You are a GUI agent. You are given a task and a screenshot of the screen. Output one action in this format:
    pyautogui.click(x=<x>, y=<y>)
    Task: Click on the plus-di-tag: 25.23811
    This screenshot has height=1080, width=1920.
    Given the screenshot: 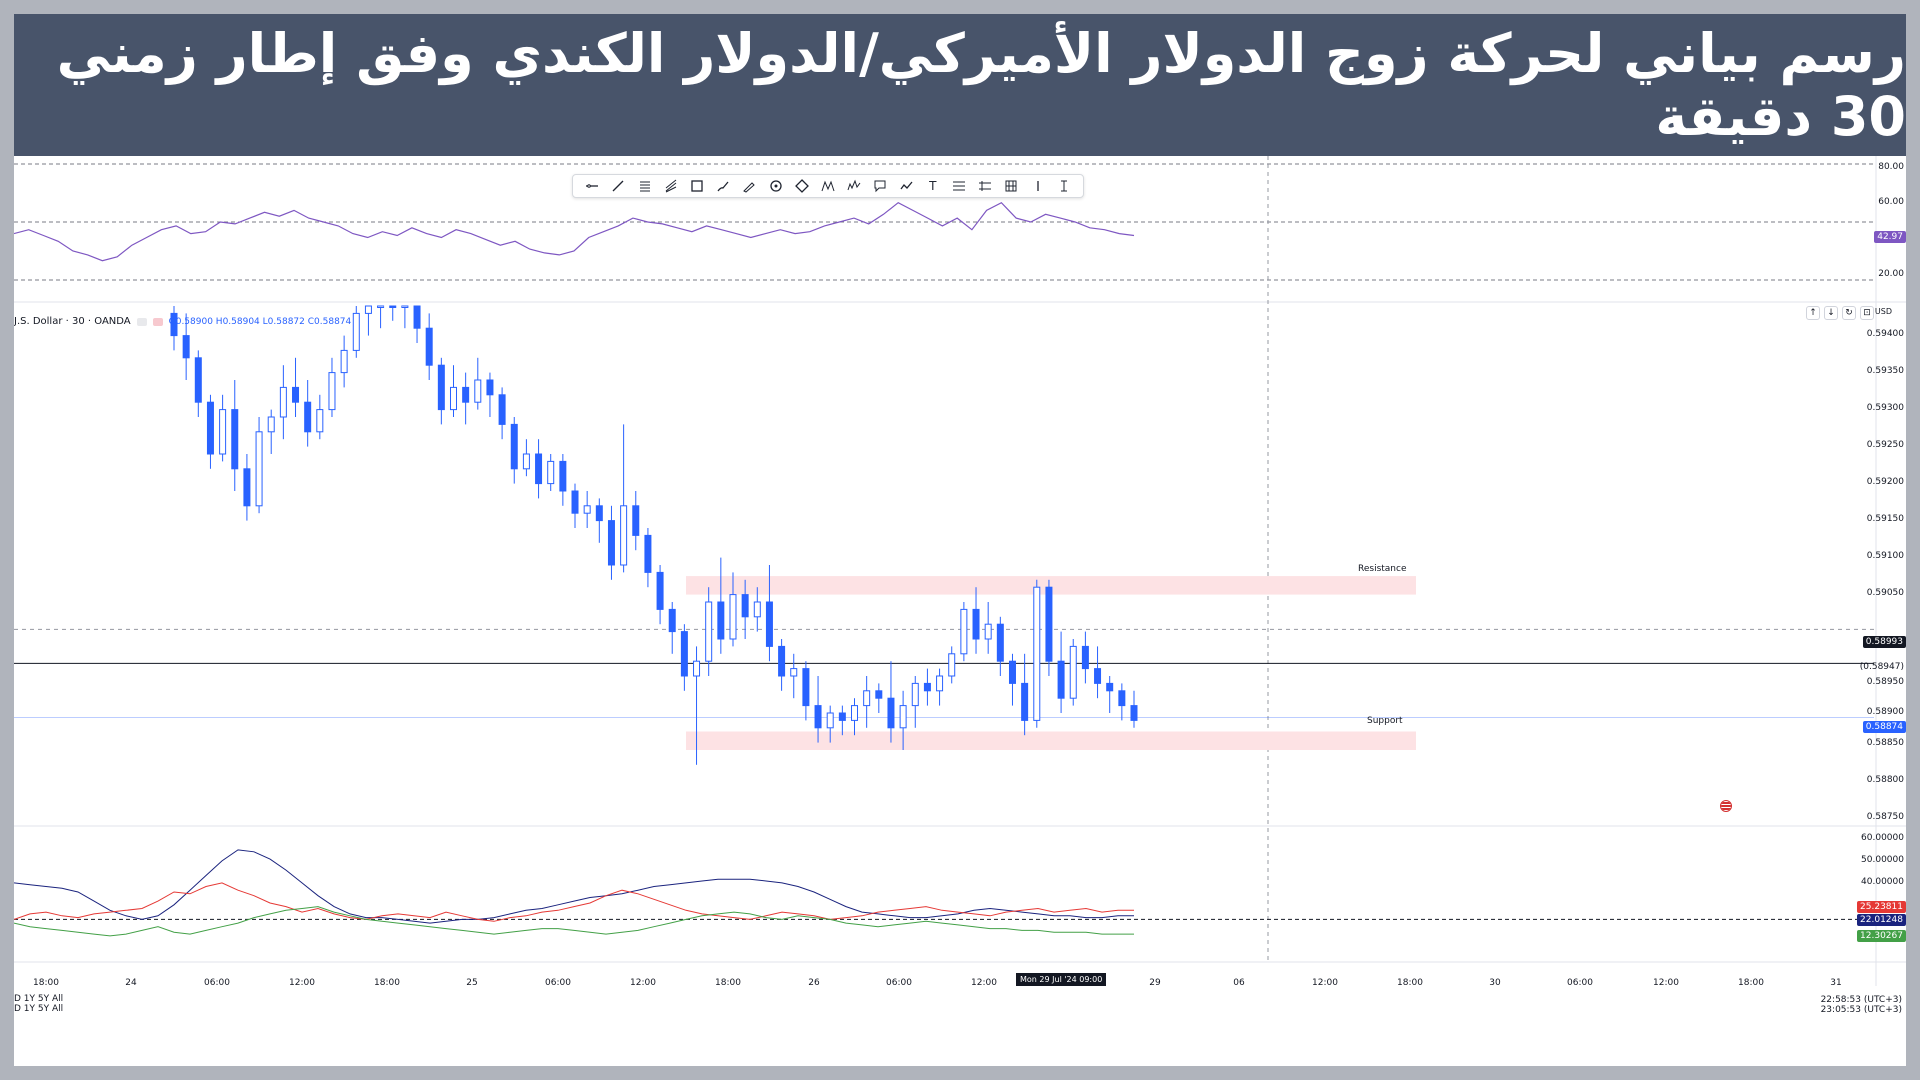 What is the action you would take?
    pyautogui.click(x=1881, y=907)
    